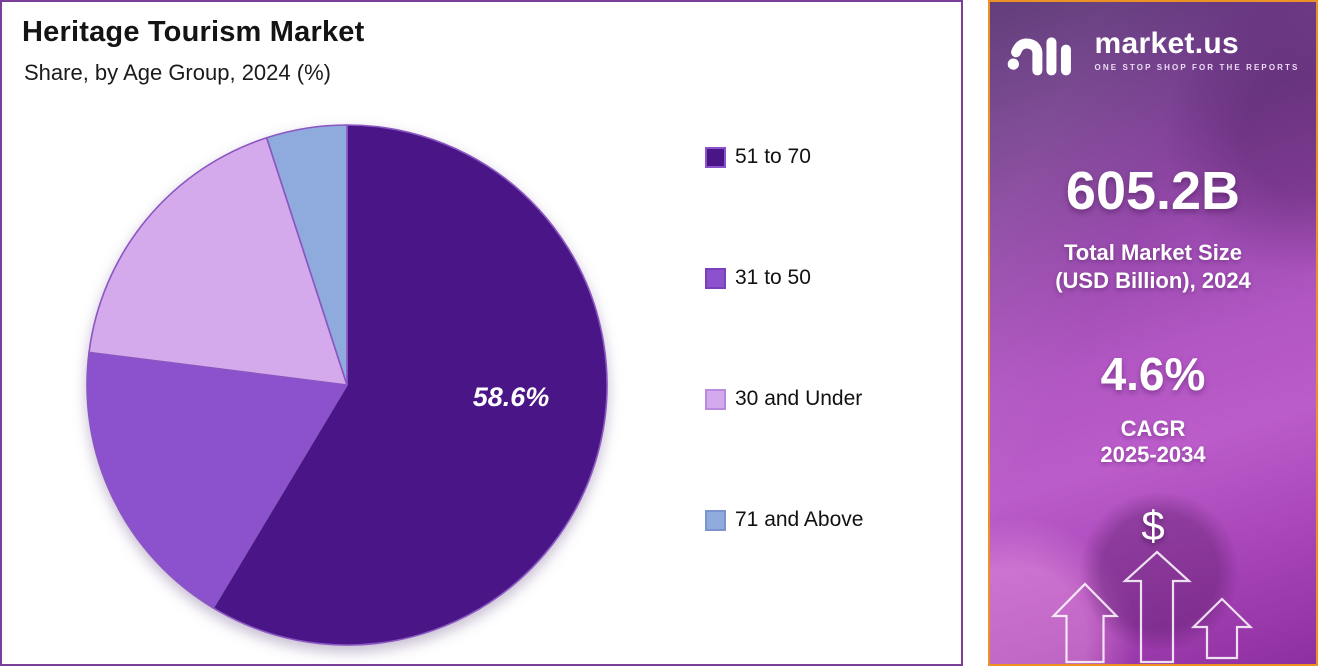 This screenshot has width=1318, height=666. Describe the element at coordinates (1153, 253) in the screenshot. I see `market-size-label-line1: Total Market Size` at that location.